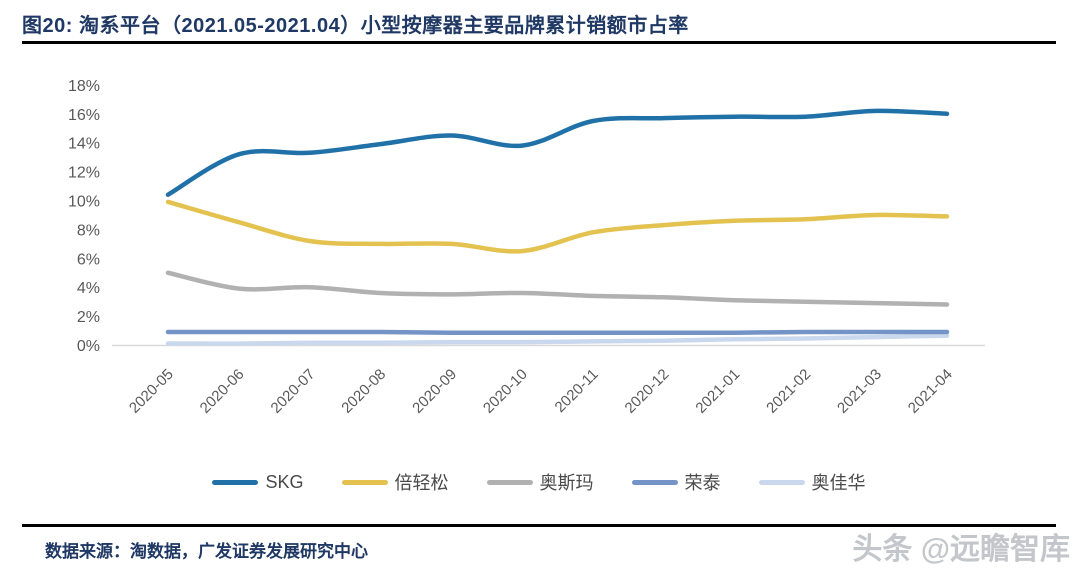  Describe the element at coordinates (84, 173) in the screenshot. I see `y-axis-tick-label: 12%` at that location.